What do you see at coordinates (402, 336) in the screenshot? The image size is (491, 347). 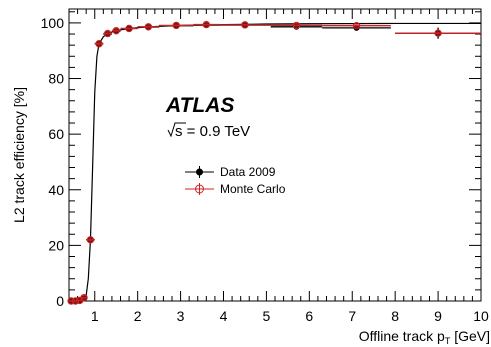 I see `x-axis-title-main: Offline track p` at bounding box center [402, 336].